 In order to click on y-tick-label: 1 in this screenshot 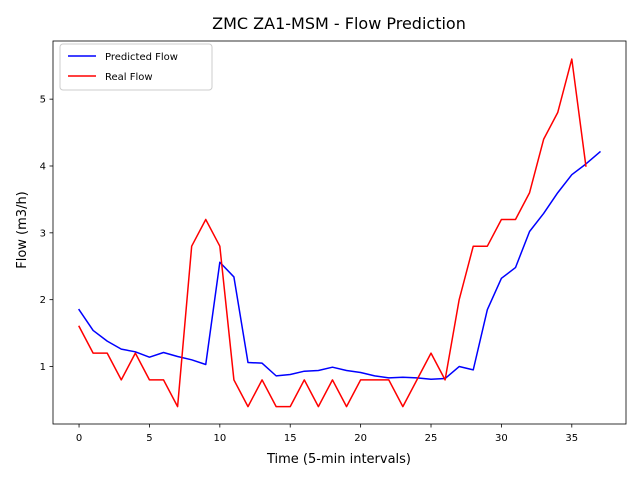, I will do `click(43, 367)`.